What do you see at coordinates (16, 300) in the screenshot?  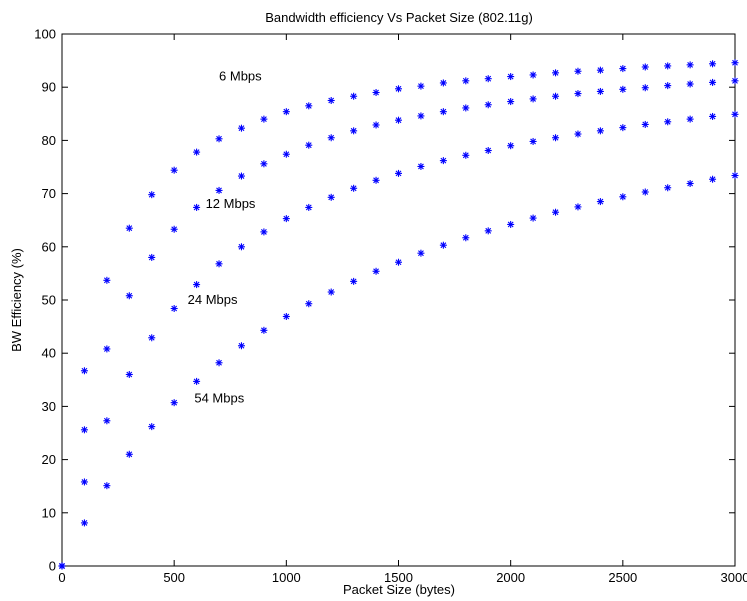 I see `y-axis-label: BW Efficiency (%)` at bounding box center [16, 300].